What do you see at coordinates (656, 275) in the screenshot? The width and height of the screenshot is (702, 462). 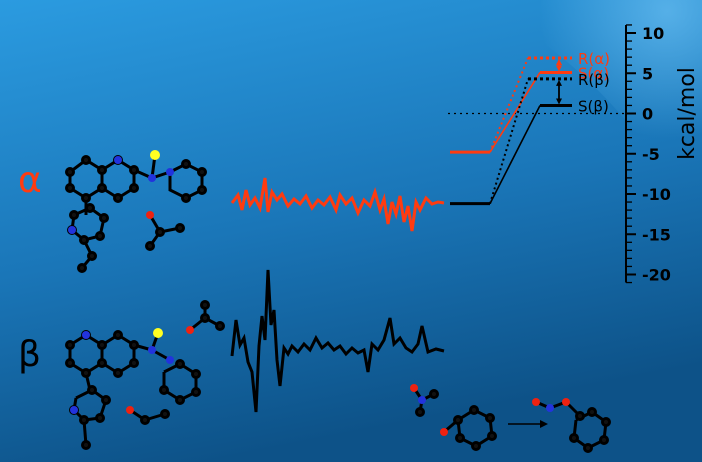 I see `y-axis-tick-label: -20` at bounding box center [656, 275].